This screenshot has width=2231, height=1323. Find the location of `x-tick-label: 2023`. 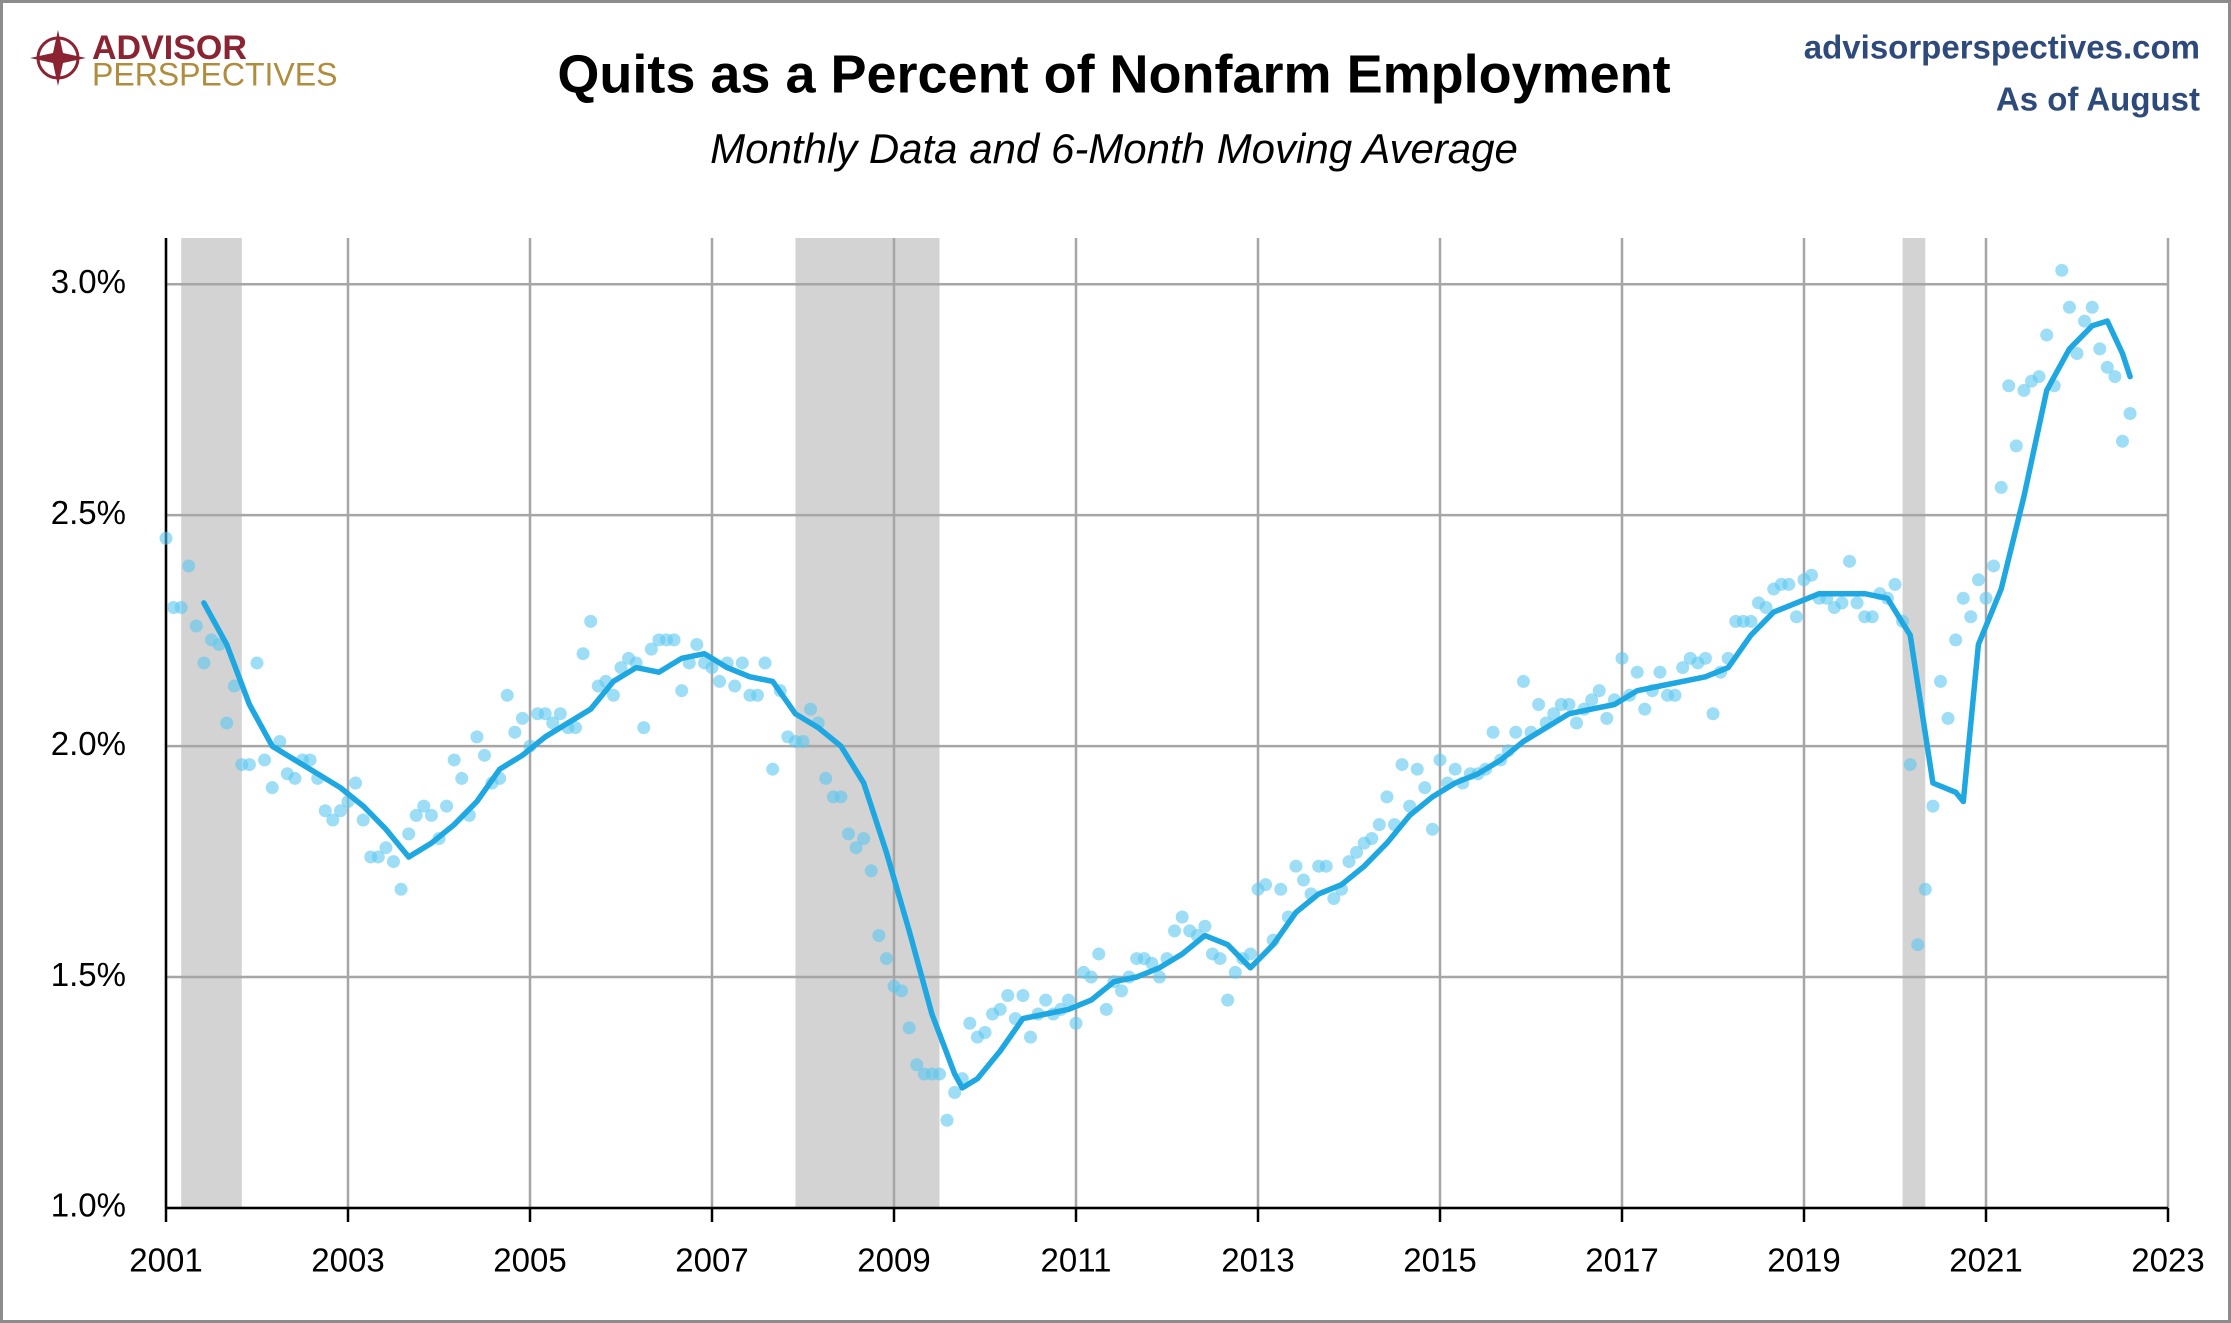

x-tick-label: 2023 is located at coordinates (2167, 1260).